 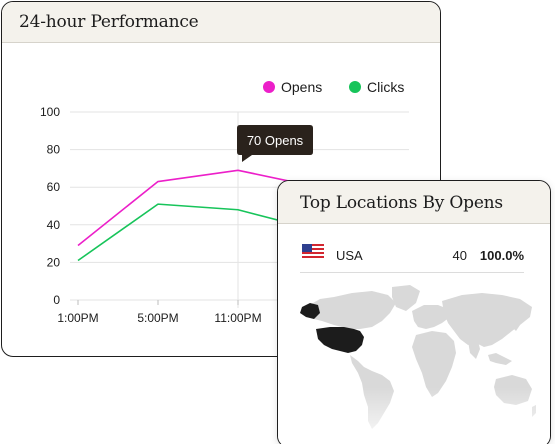 I want to click on top-locations-header: Top Locations By Opens, so click(x=414, y=202).